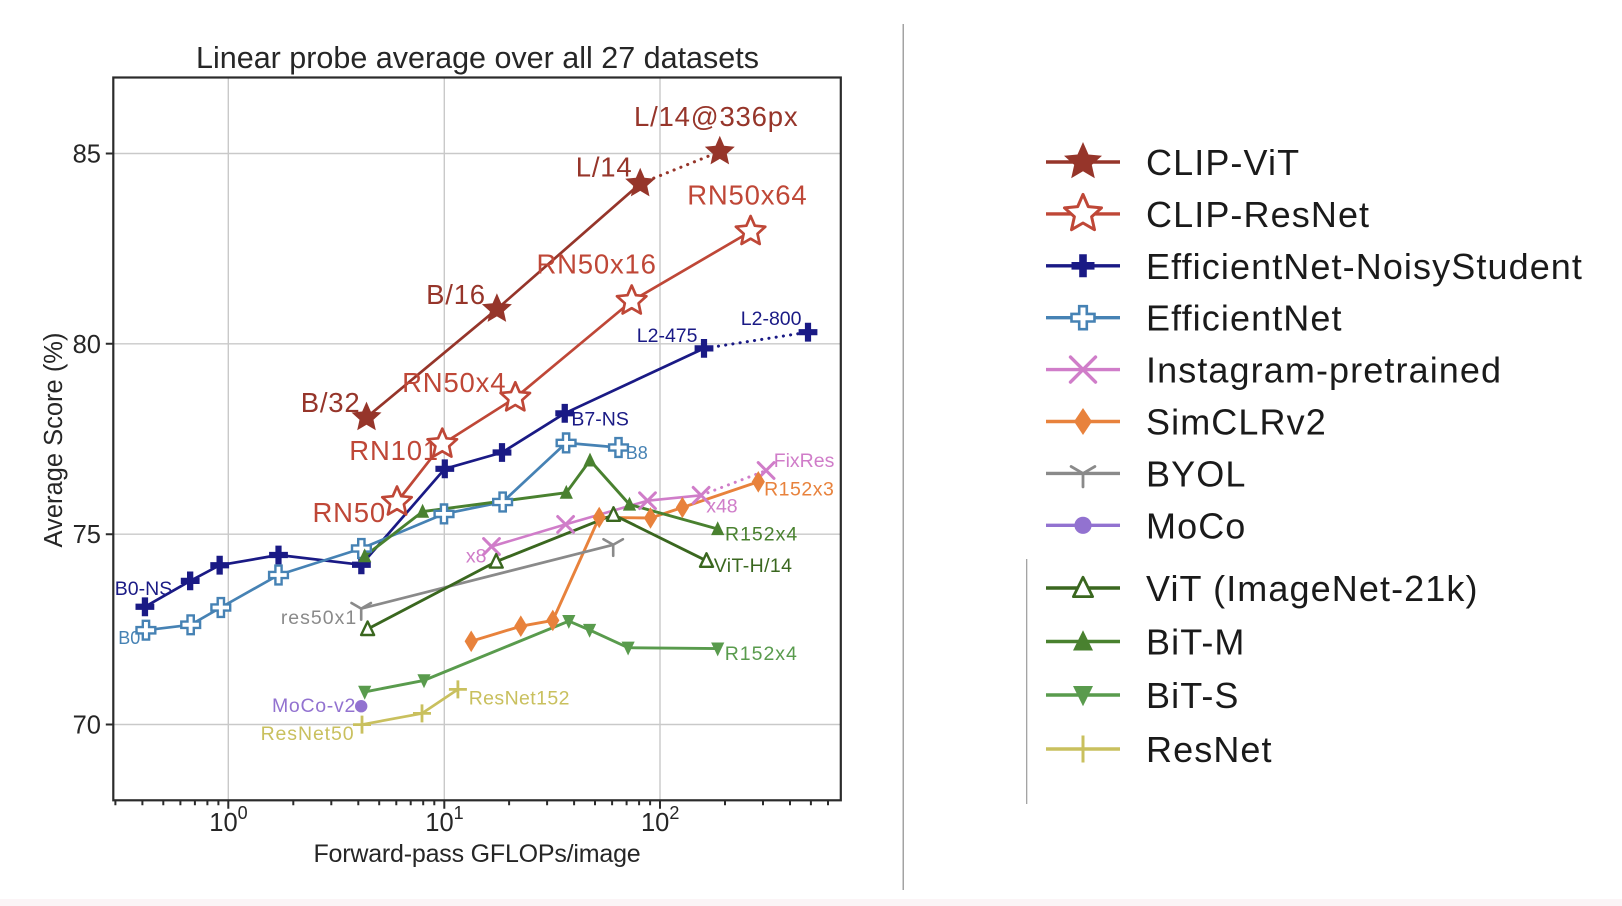 The height and width of the screenshot is (906, 1622). What do you see at coordinates (228, 820) in the screenshot?
I see `svg-text: 100` at bounding box center [228, 820].